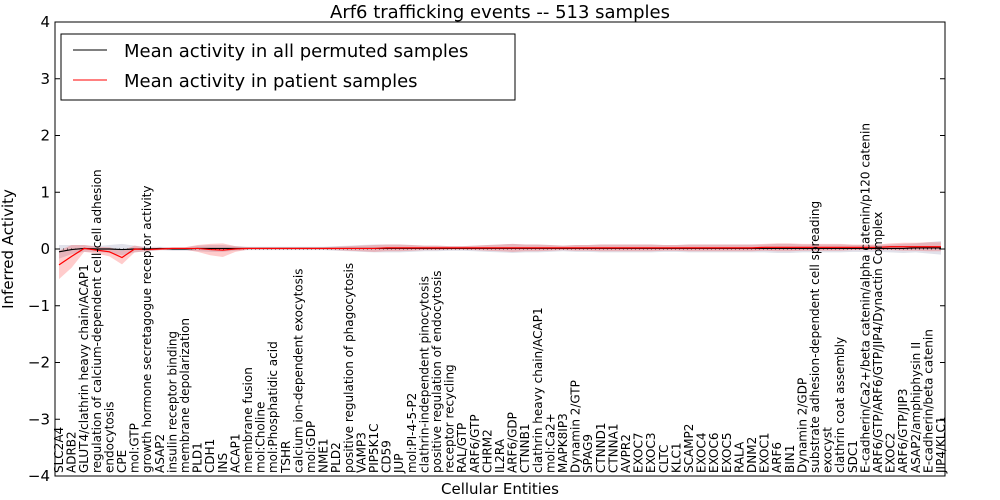 The height and width of the screenshot is (500, 1000). Describe the element at coordinates (39, 363) in the screenshot. I see `y-tick-label: −2` at that location.